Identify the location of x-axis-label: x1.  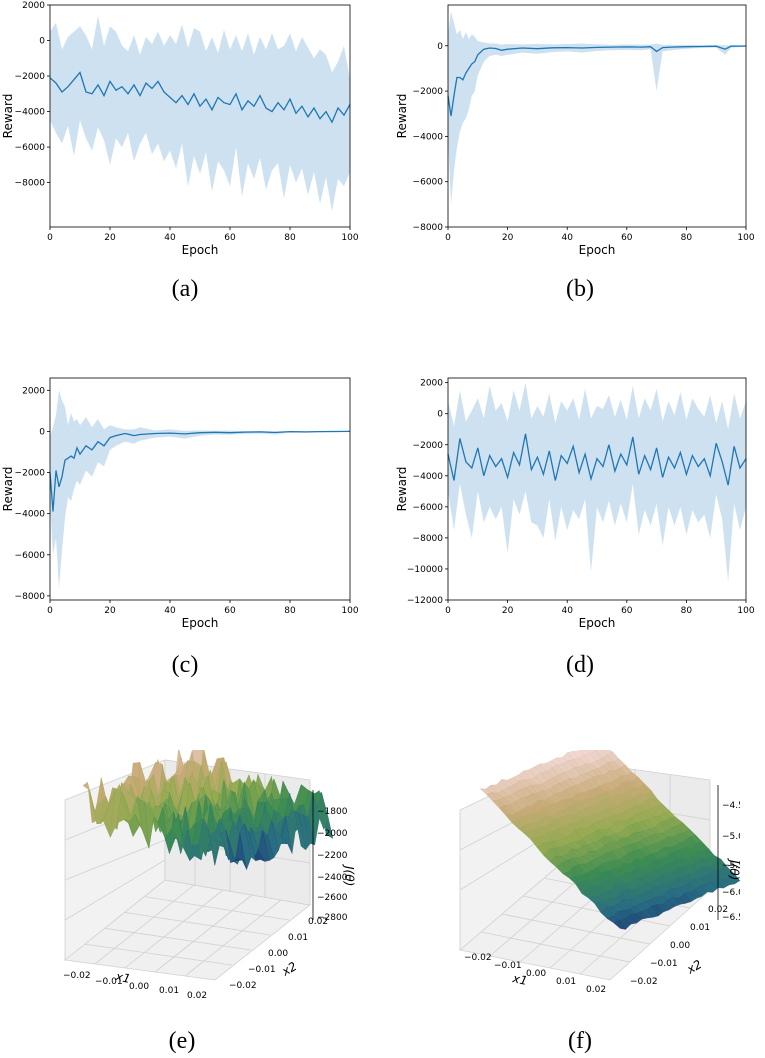
(122, 977).